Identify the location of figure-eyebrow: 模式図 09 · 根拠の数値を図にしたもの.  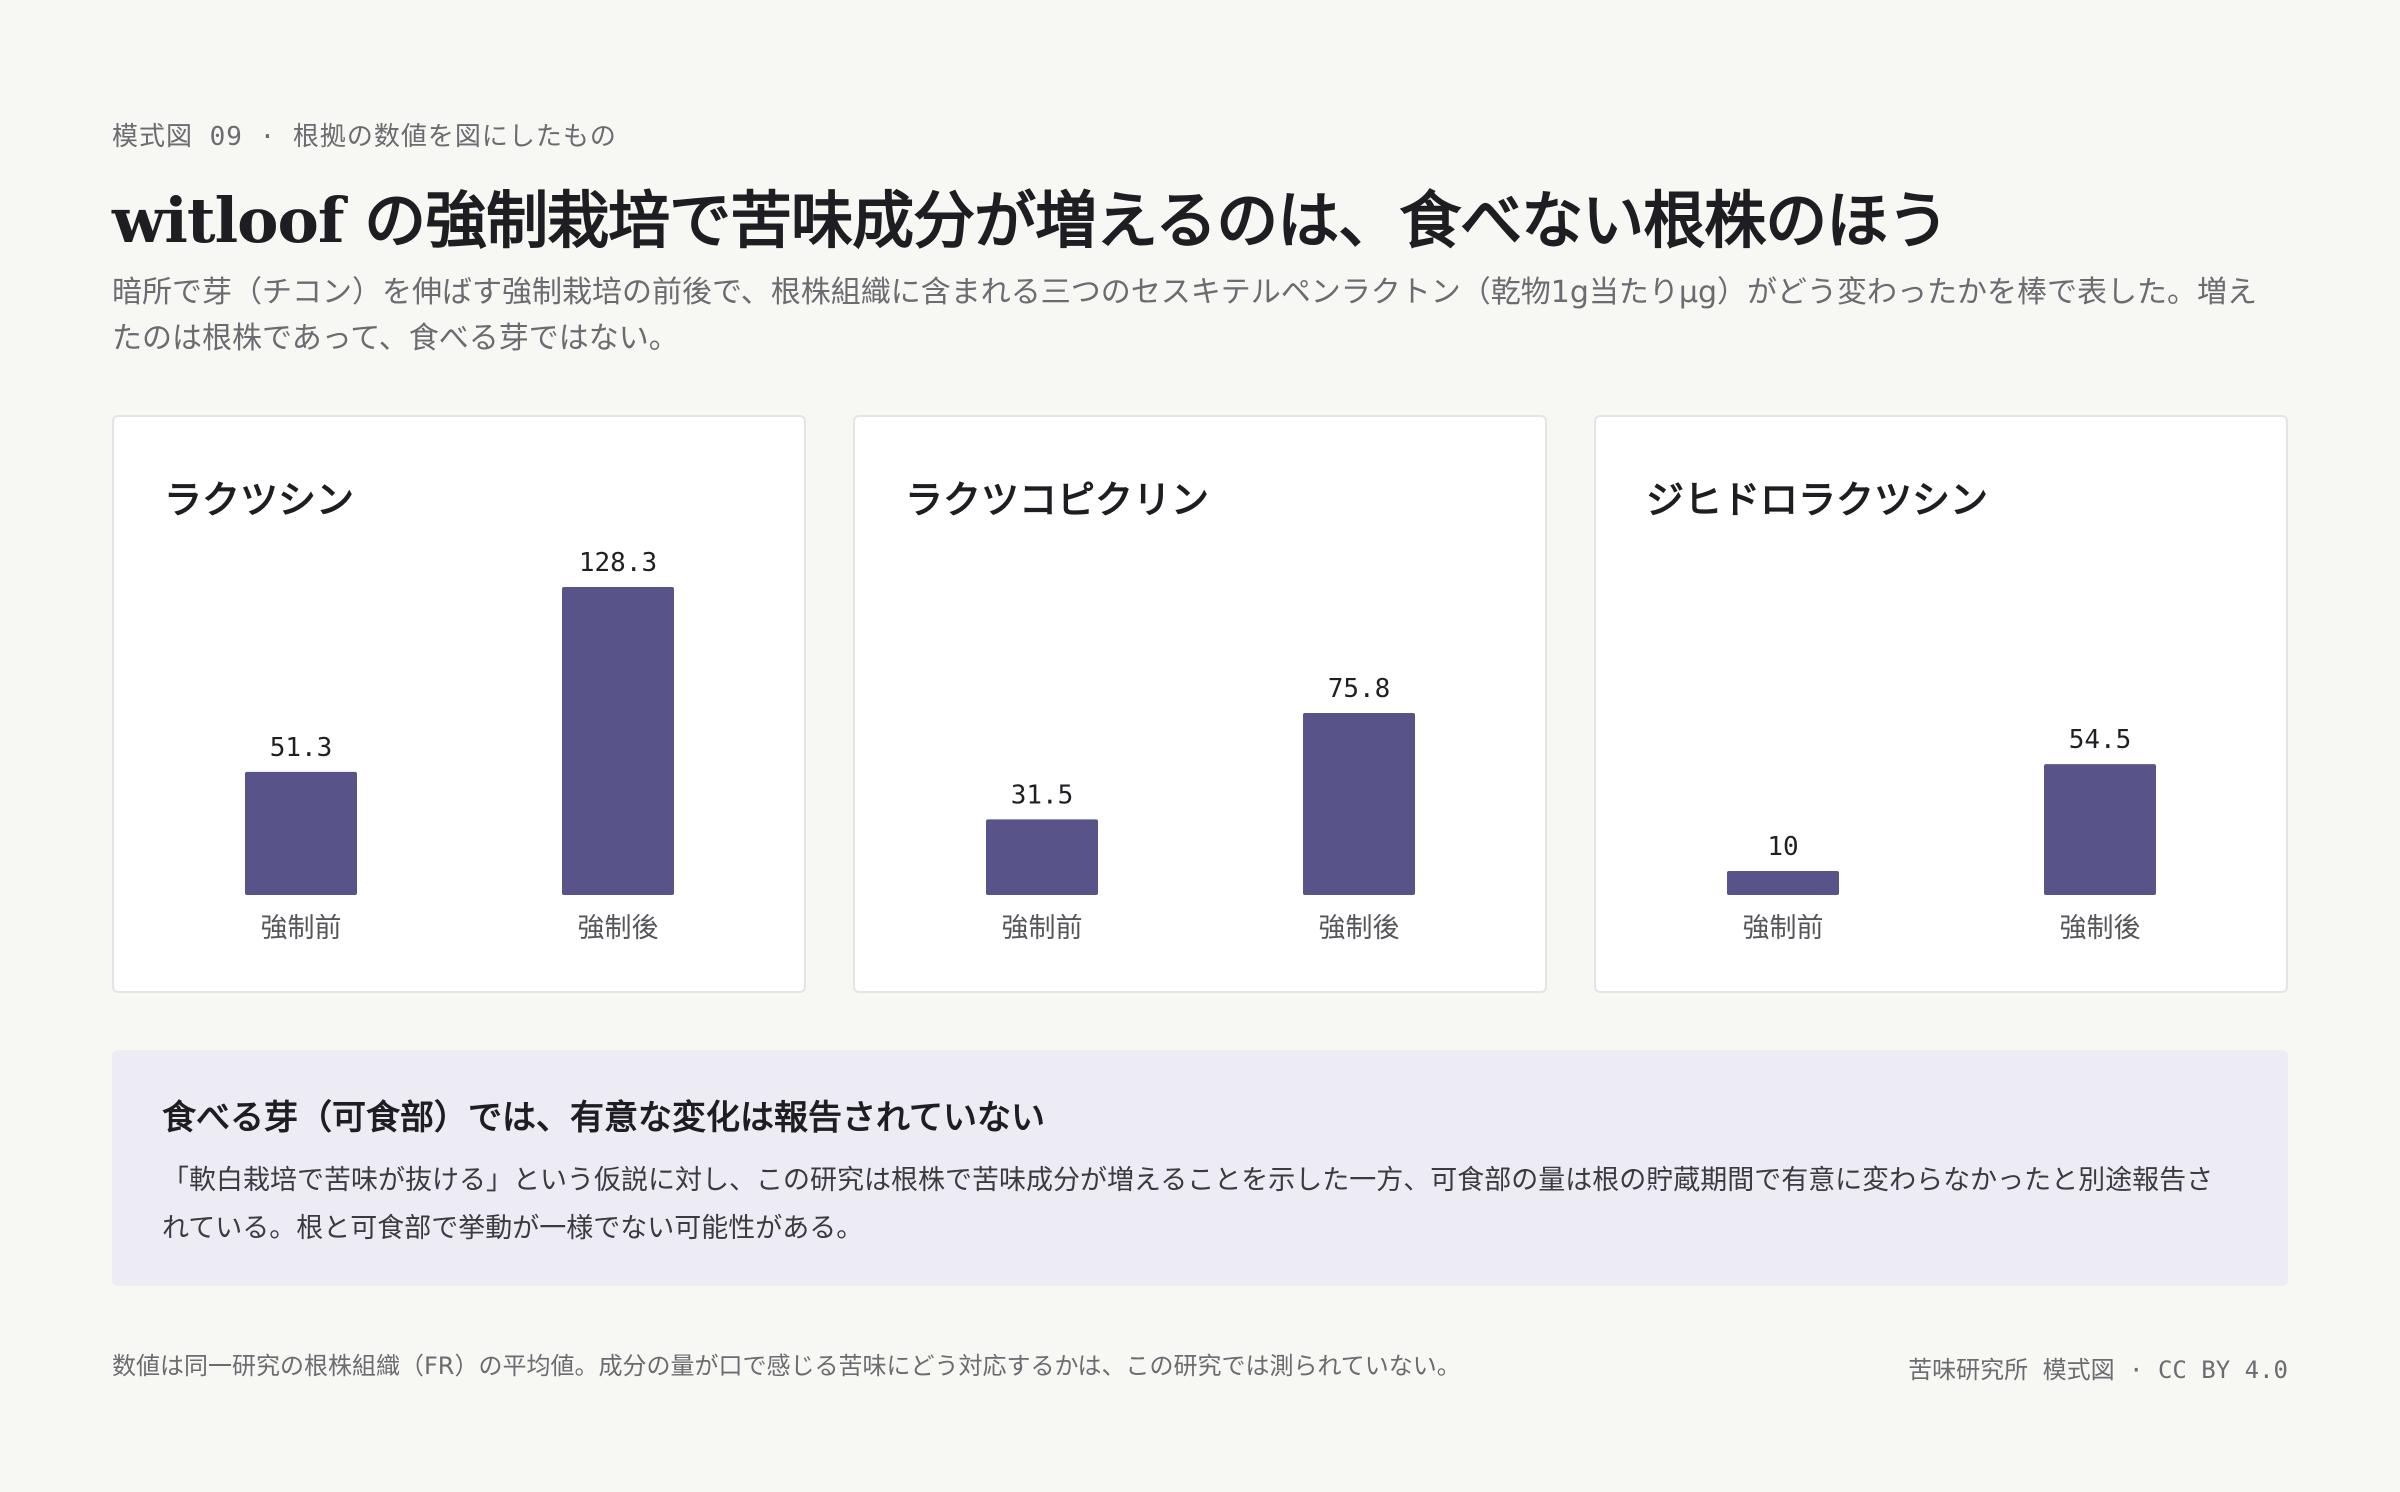
(364, 137).